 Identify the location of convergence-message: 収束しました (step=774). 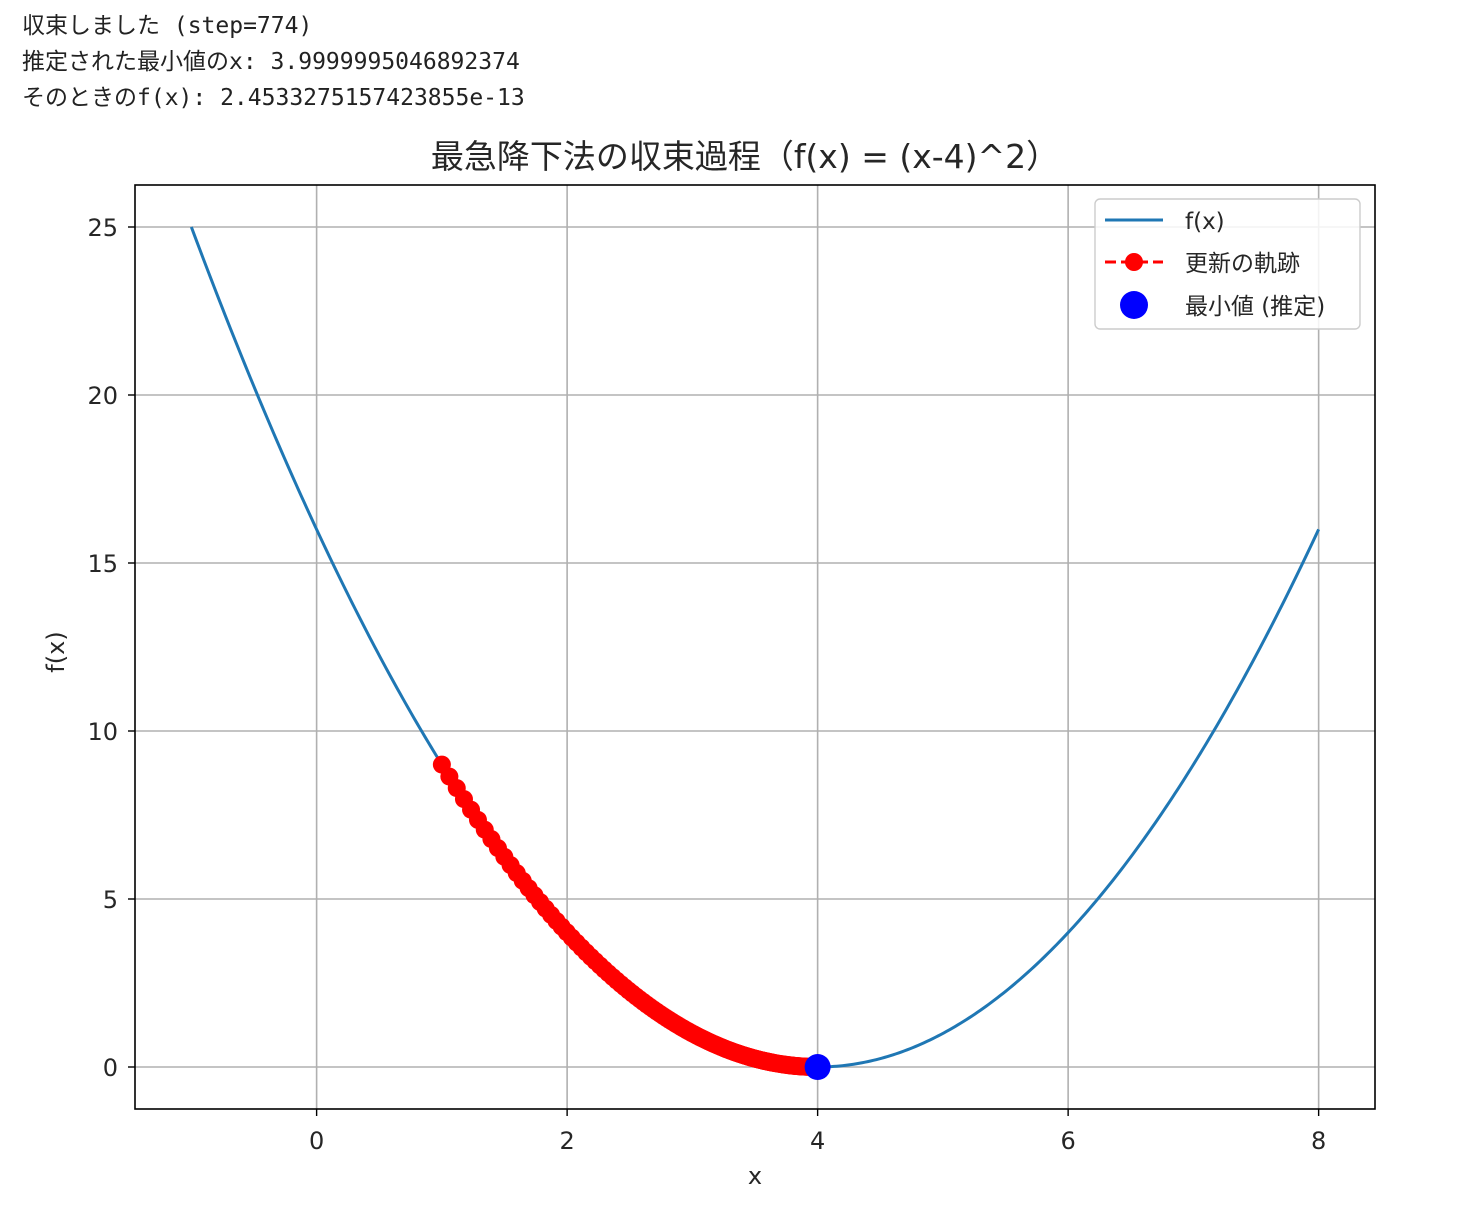
(167, 26).